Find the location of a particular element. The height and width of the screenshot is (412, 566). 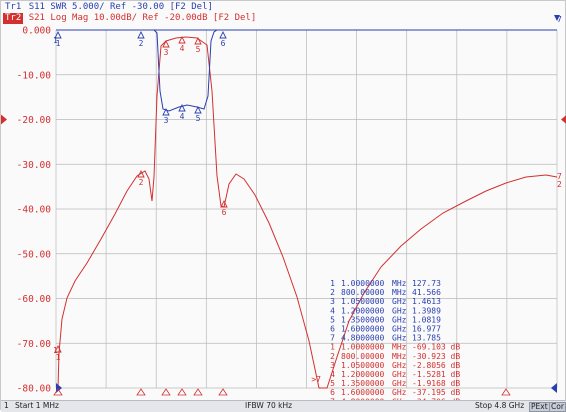

s11-marker-7-label: 7 is located at coordinates (559, 19).